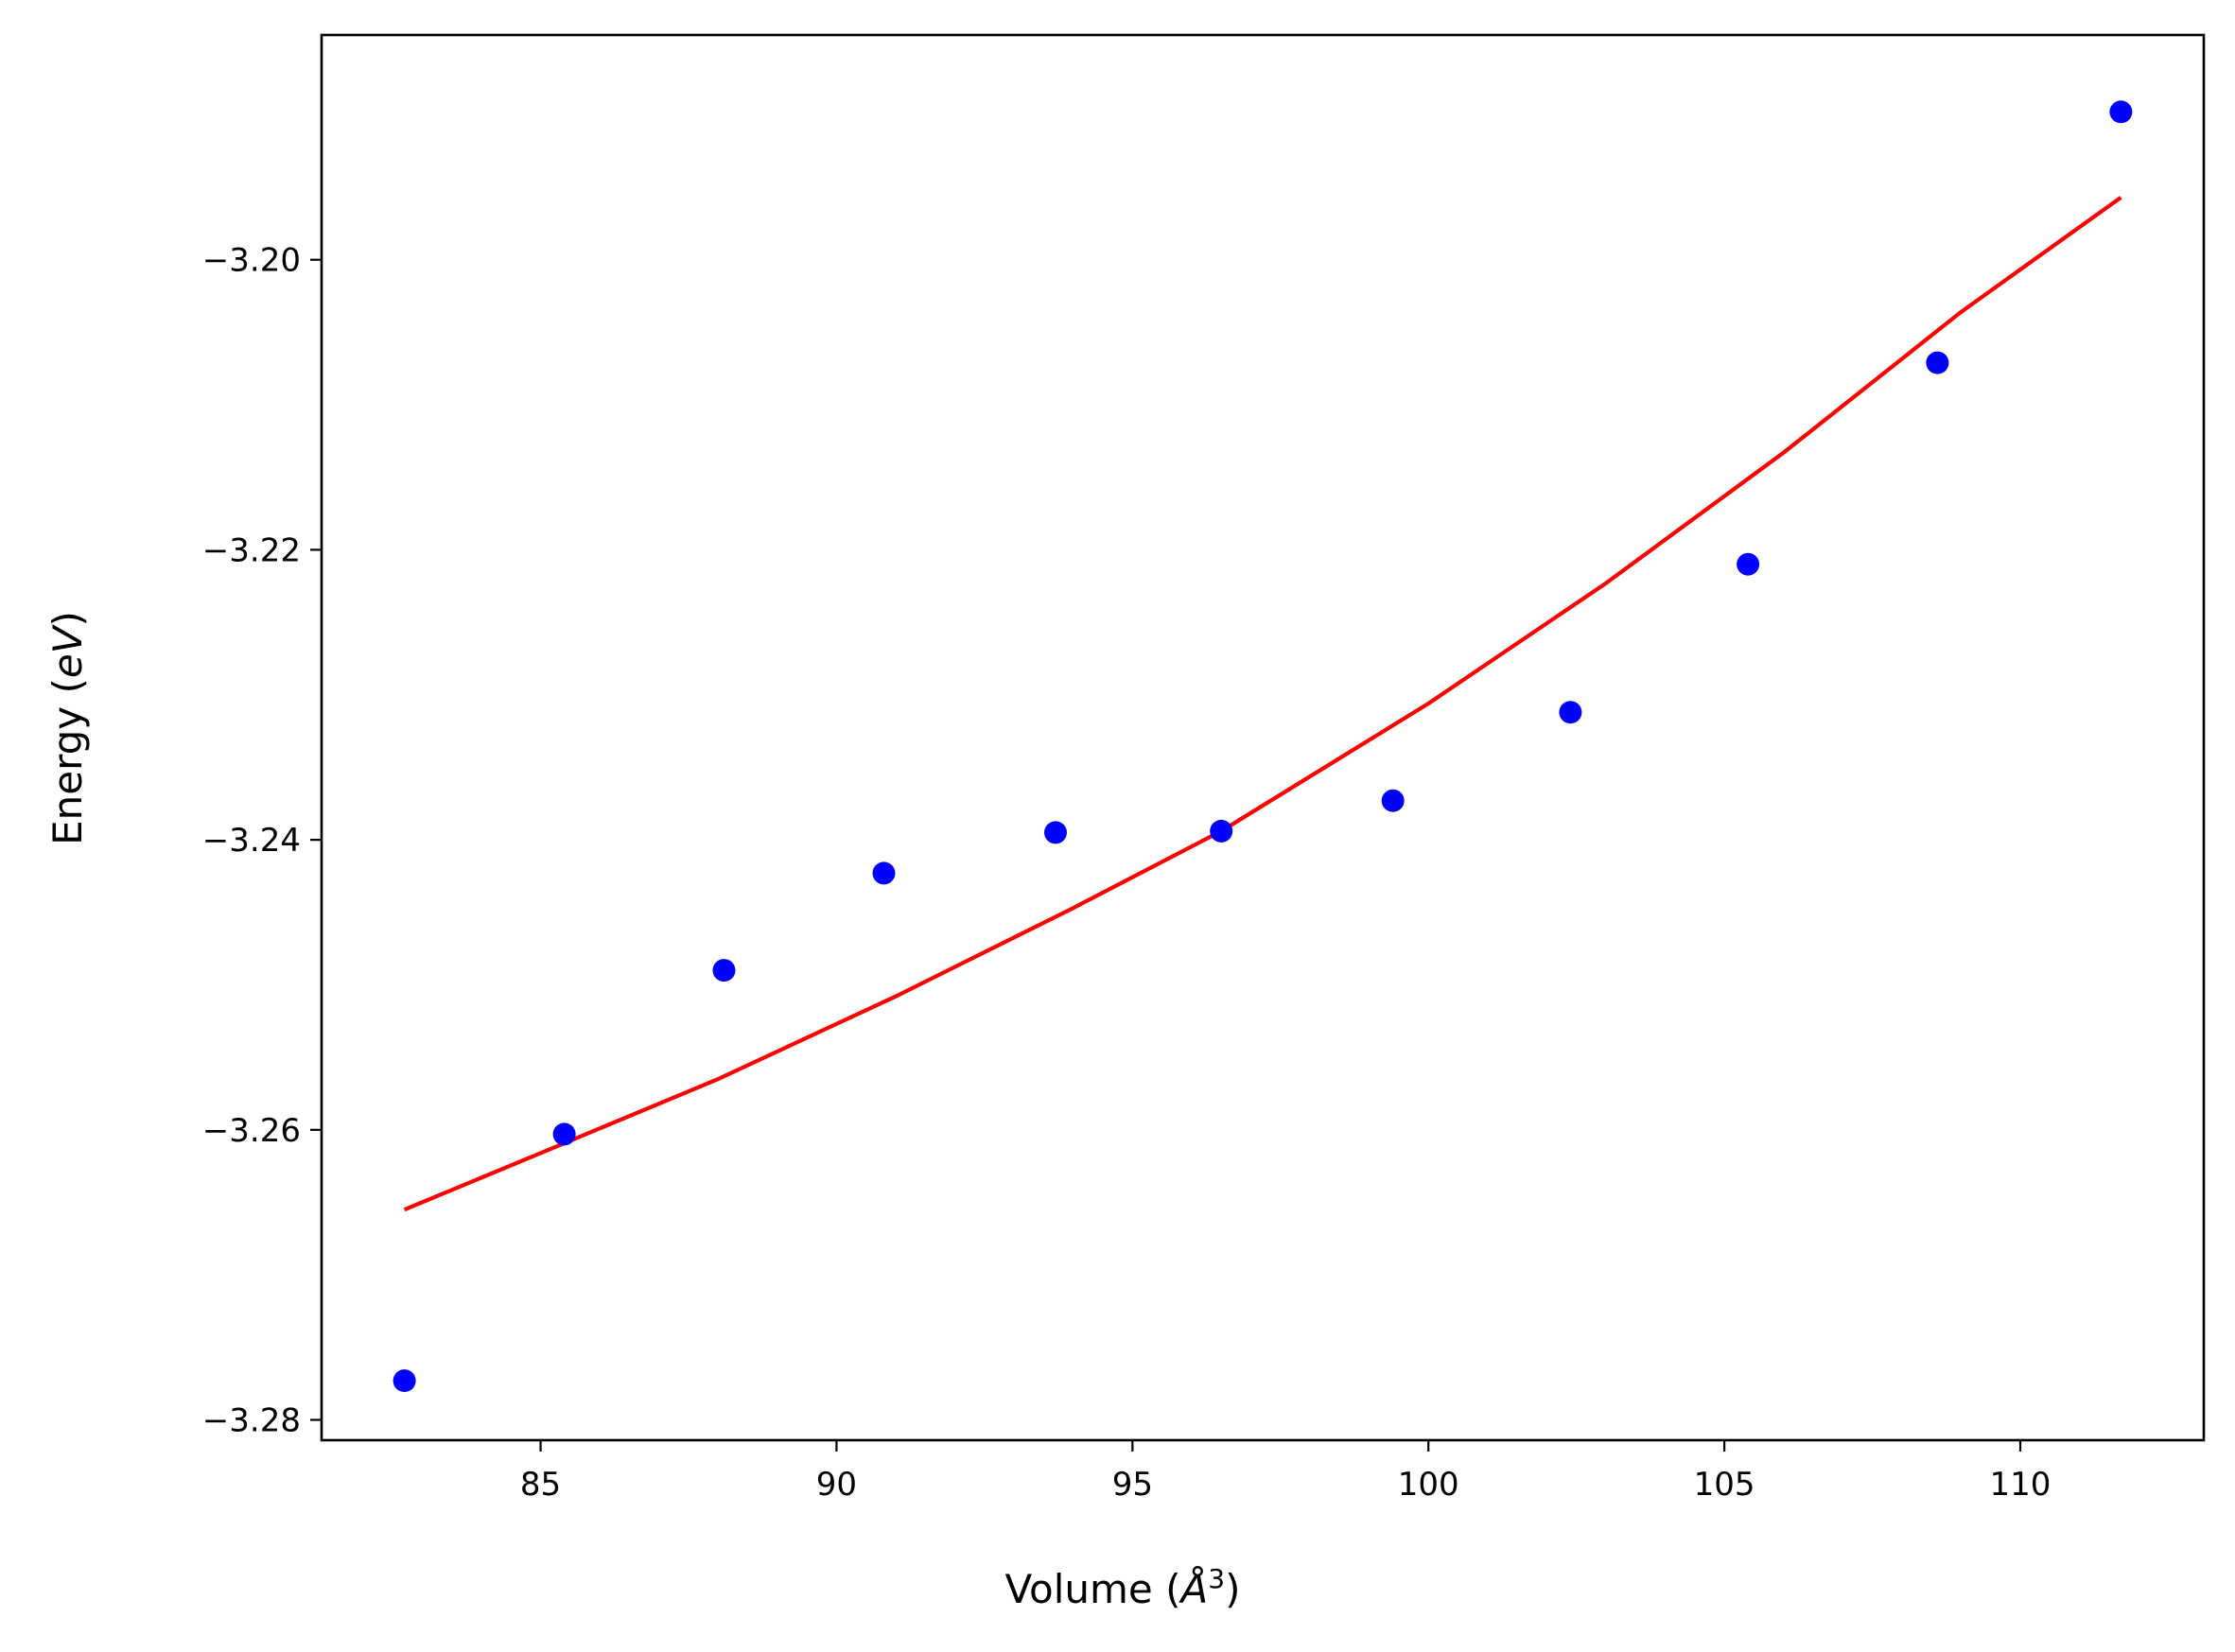  I want to click on x-axis-label: Volume (Å3), so click(1123, 1588).